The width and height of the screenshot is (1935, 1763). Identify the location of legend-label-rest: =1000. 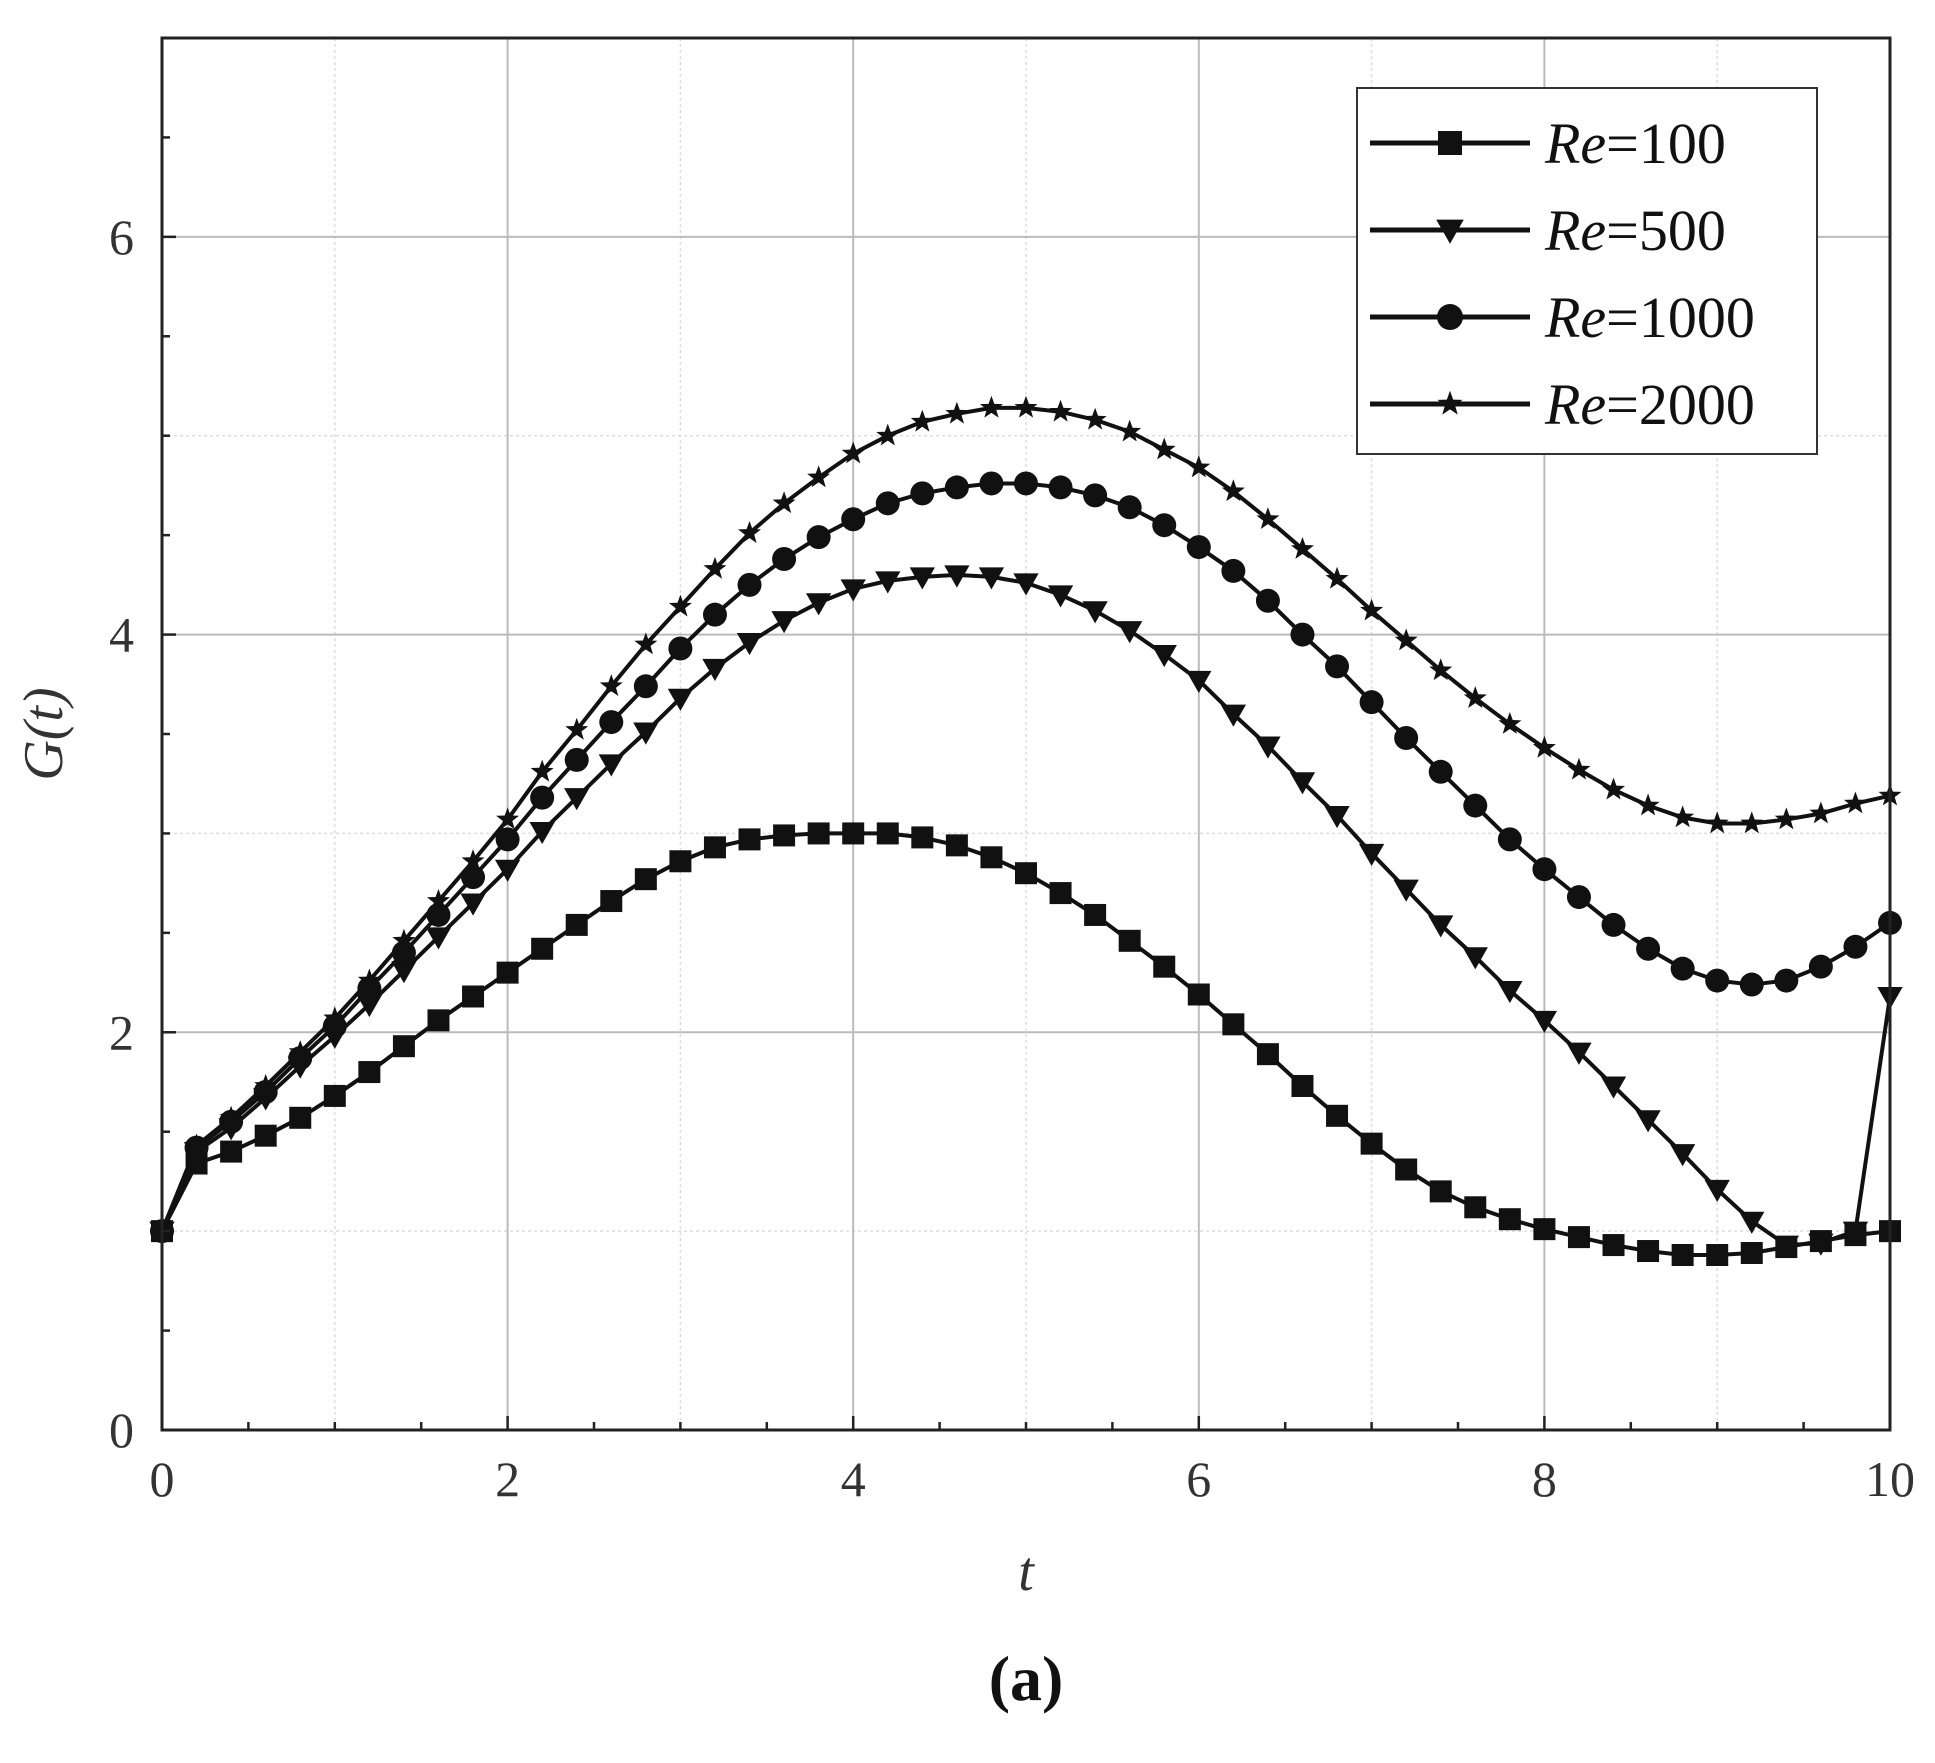
(1680, 317).